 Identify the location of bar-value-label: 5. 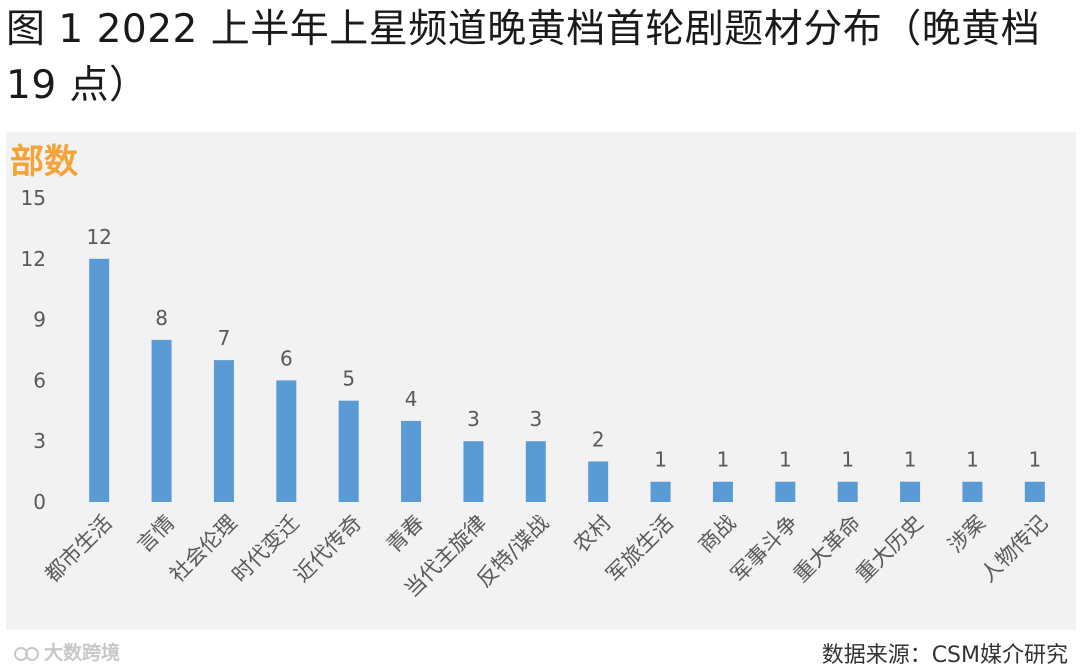
(348, 379).